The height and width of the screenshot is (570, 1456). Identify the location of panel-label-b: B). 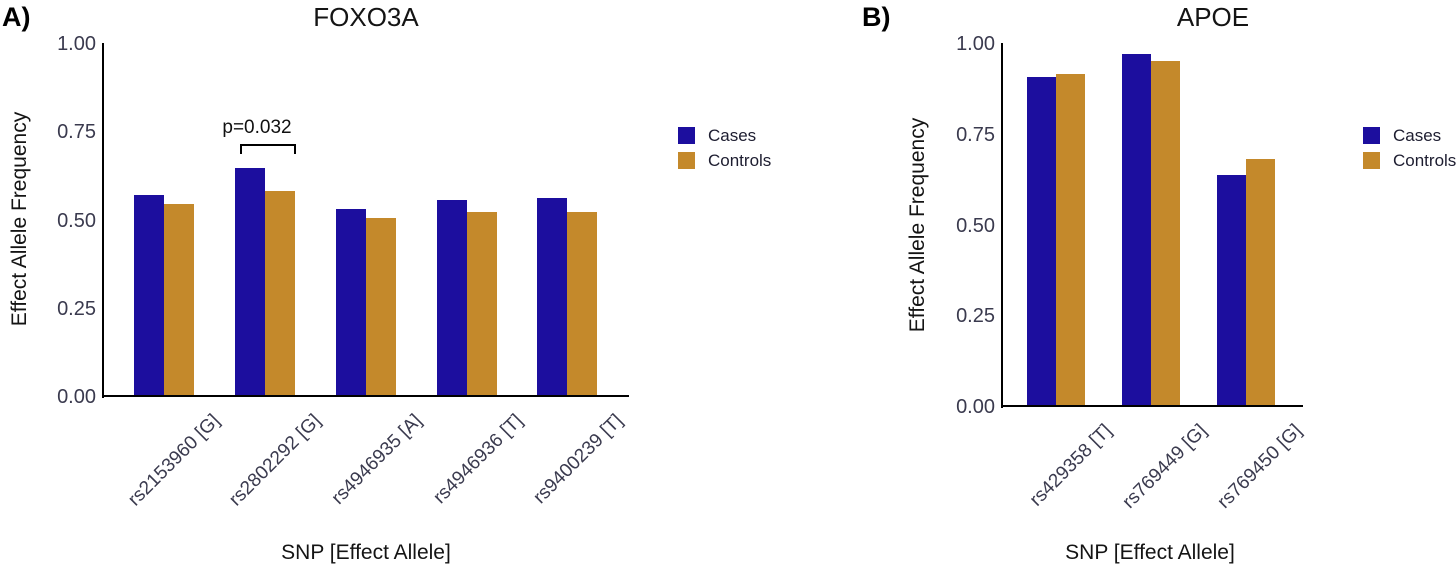
(876, 17).